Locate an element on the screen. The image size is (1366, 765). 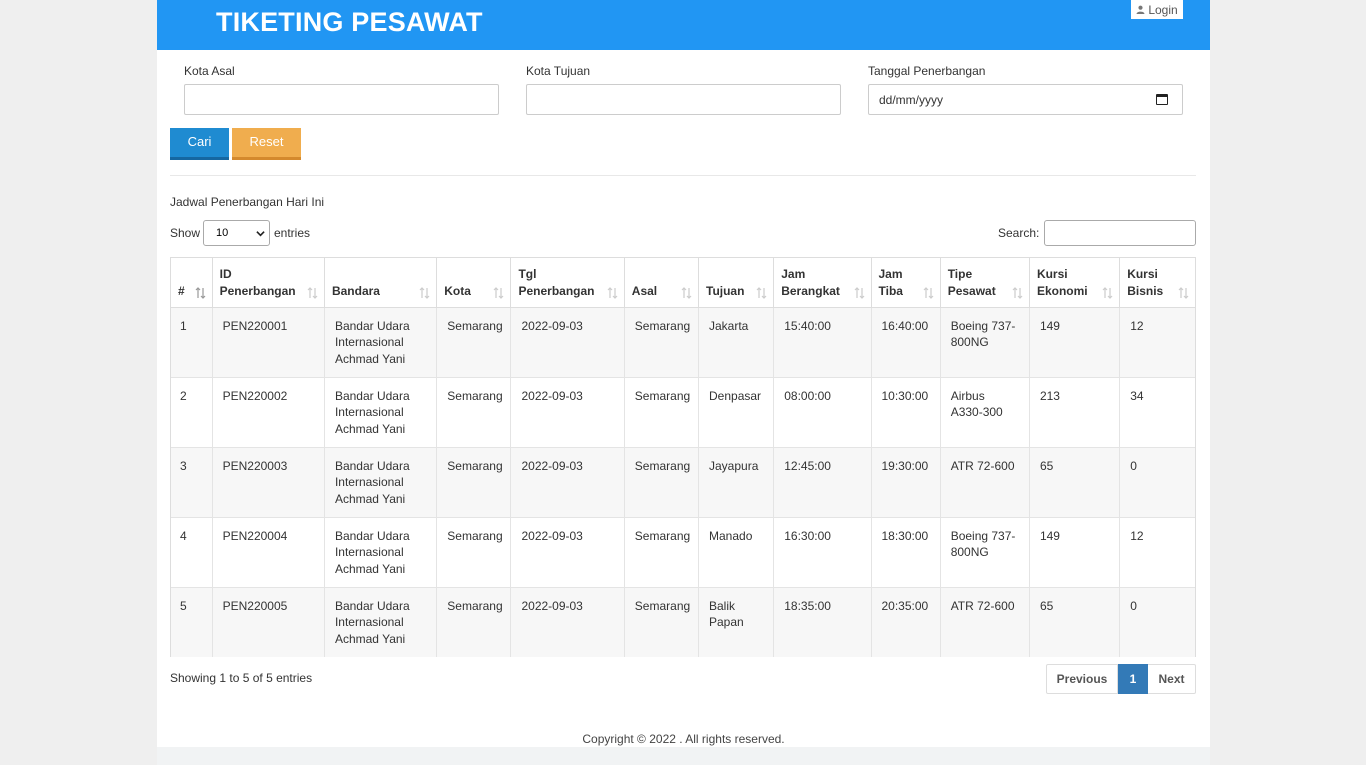
column-header: Jam Berangkat is located at coordinates (822, 283).